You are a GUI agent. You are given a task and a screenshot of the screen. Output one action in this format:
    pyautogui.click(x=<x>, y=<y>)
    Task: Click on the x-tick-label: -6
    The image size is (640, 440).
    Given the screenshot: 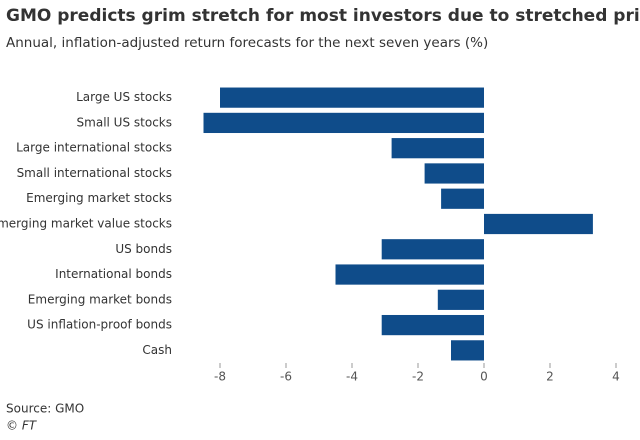 What is the action you would take?
    pyautogui.click(x=286, y=377)
    